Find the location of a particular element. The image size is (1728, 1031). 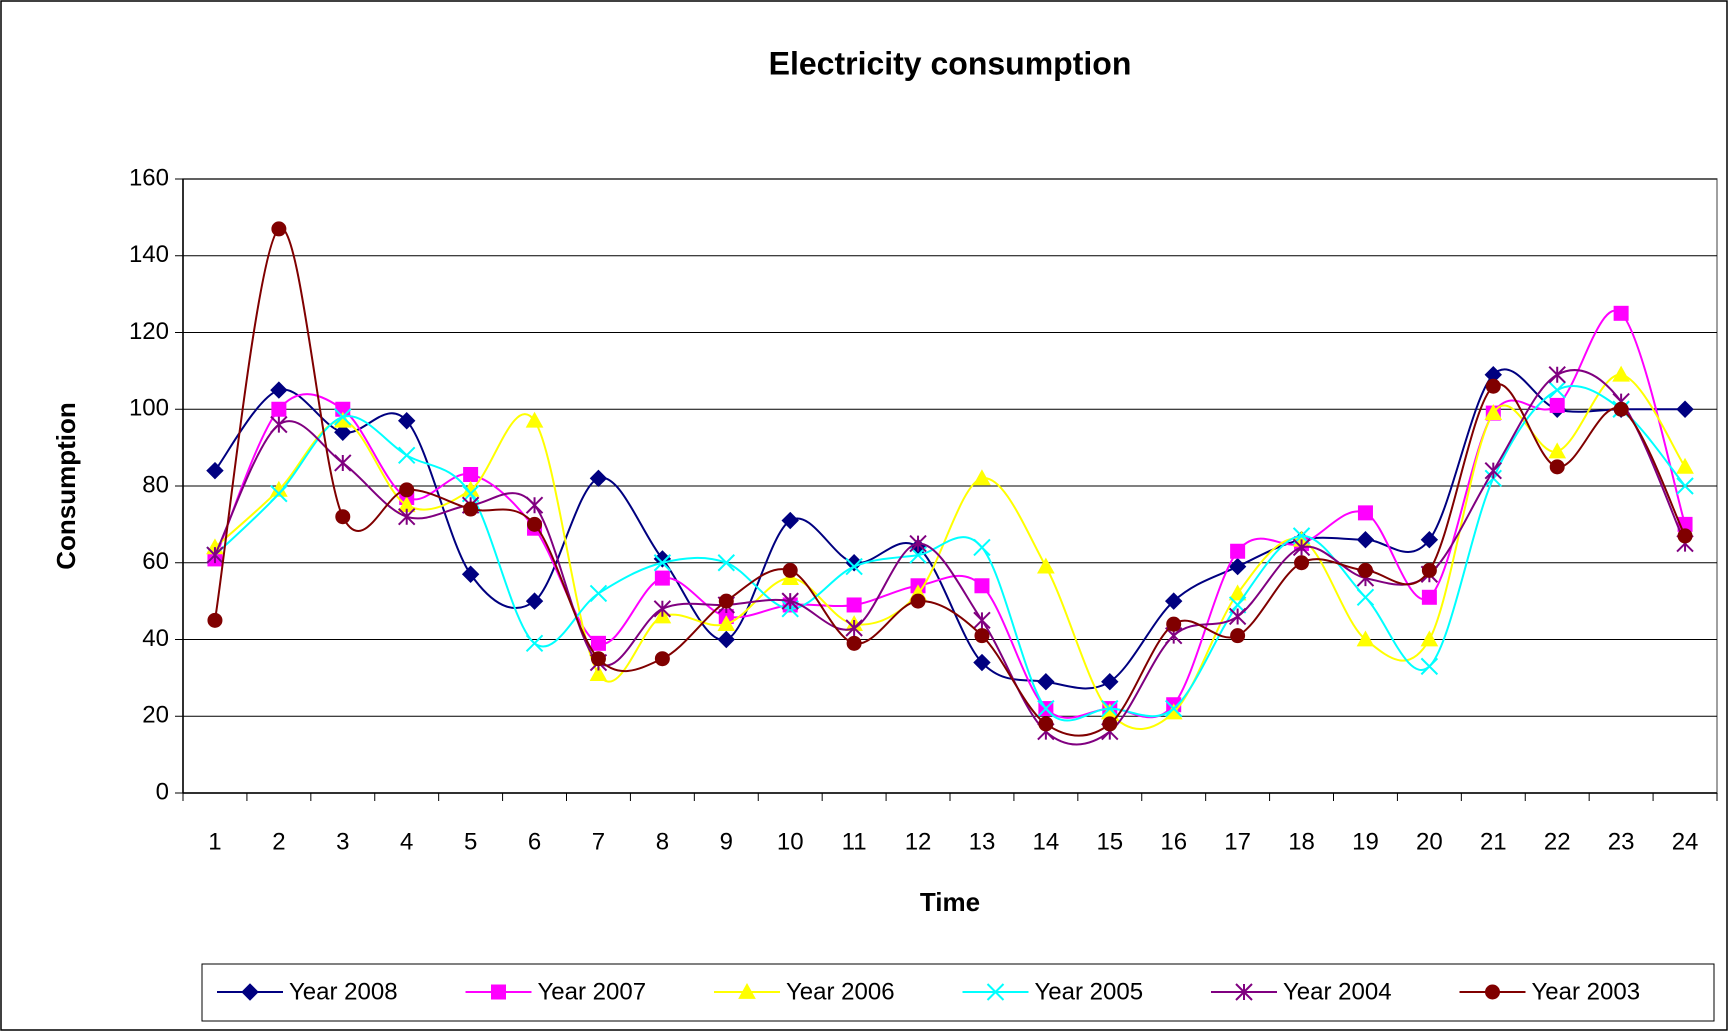

legend-label: Year 2004 is located at coordinates (1337, 991).